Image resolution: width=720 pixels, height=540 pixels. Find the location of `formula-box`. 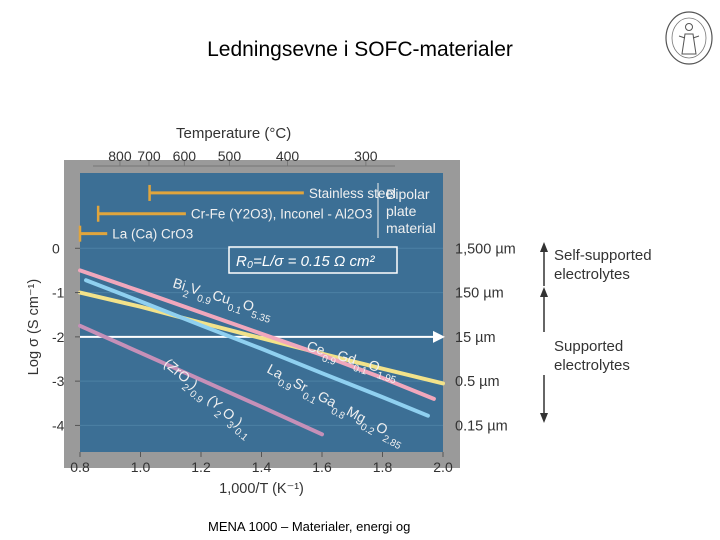

formula-box is located at coordinates (313, 260).